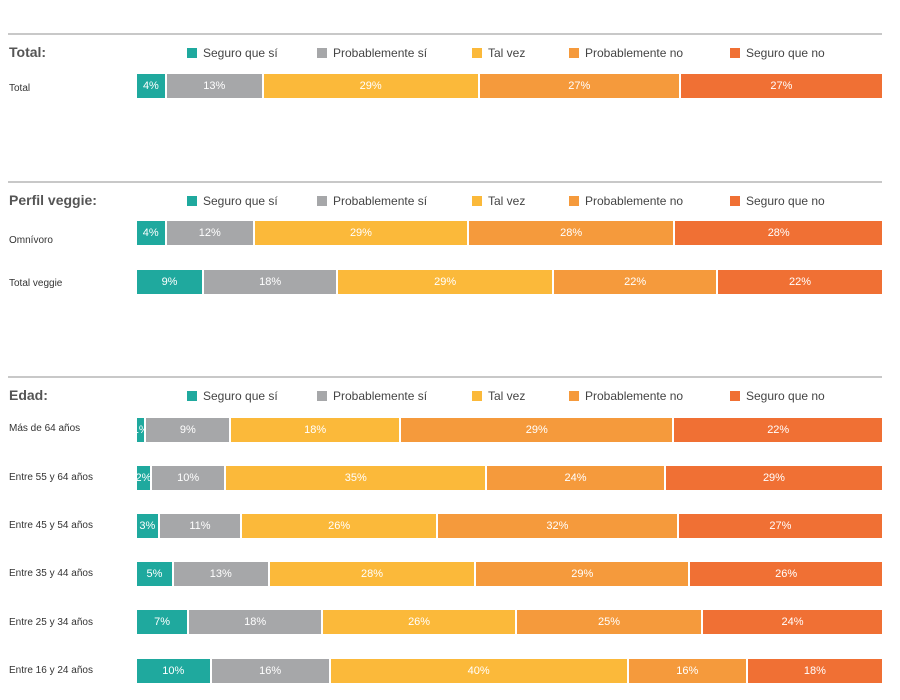 This screenshot has height=700, width=900. Describe the element at coordinates (142, 430) in the screenshot. I see `segment-seguro-si: 1%` at that location.